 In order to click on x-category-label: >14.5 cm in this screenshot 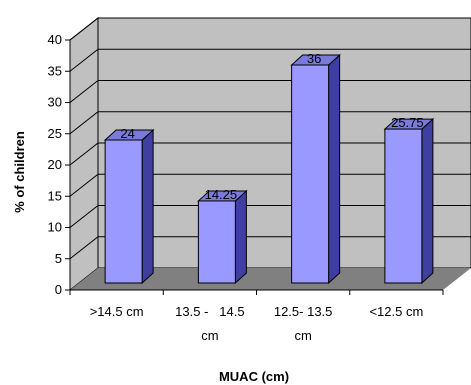, I will do `click(117, 311)`.